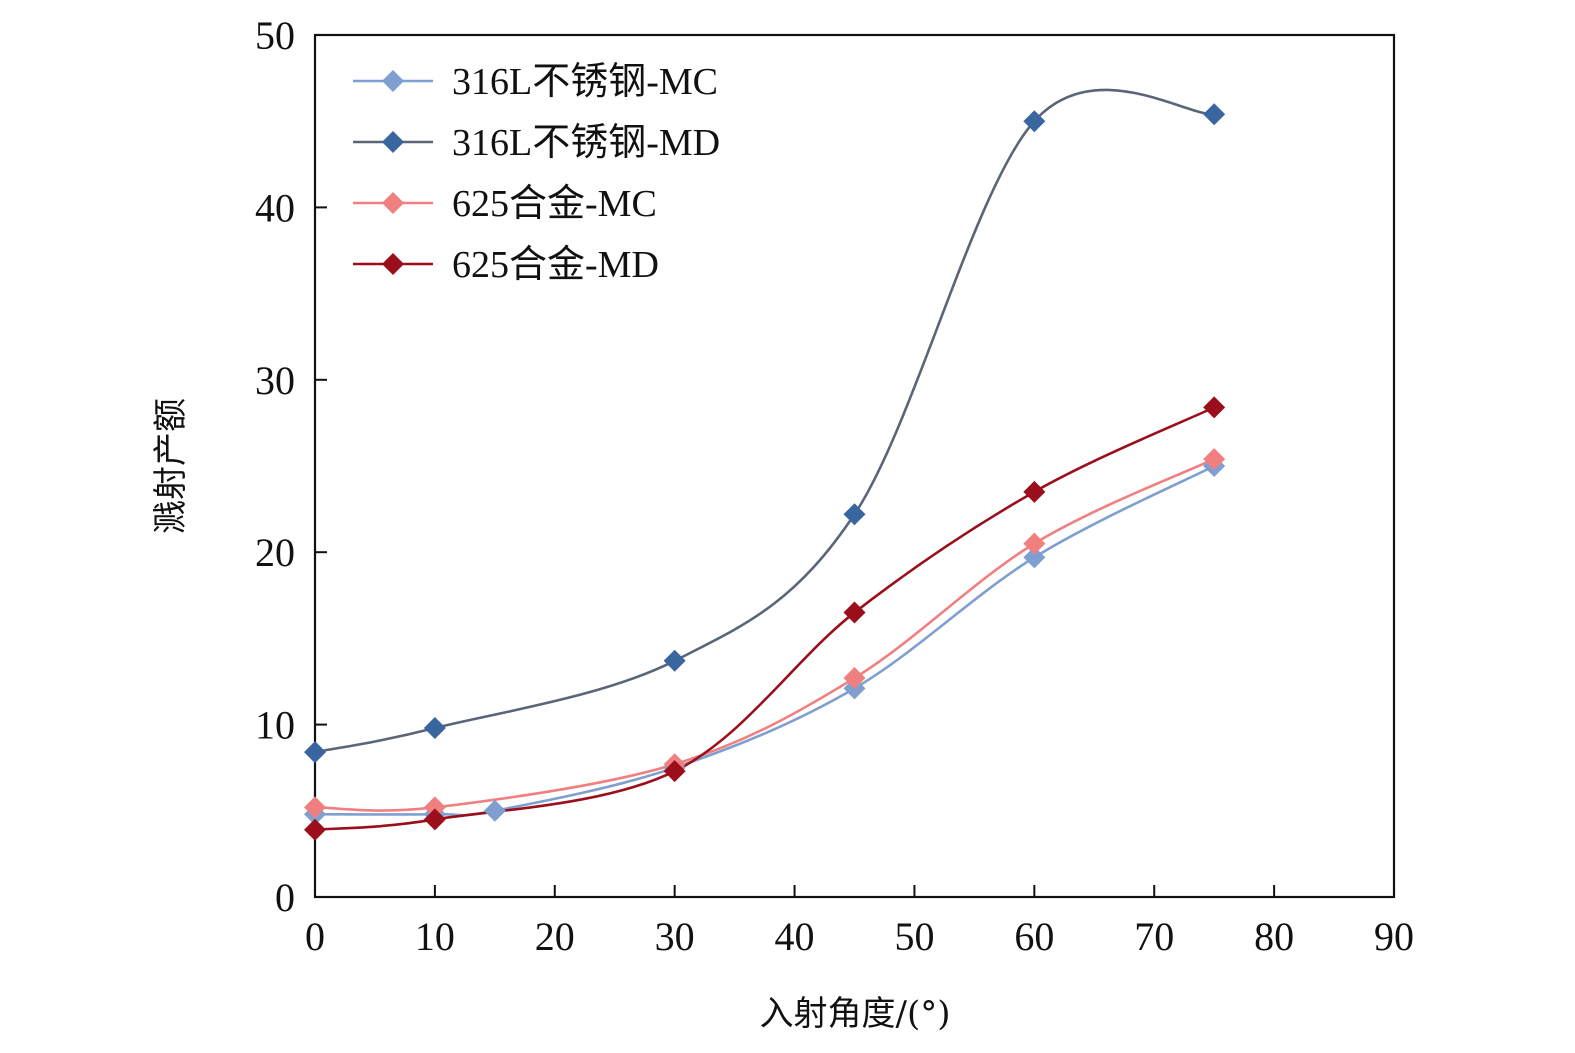  I want to click on legend-label: 625合金-MC, so click(554, 204).